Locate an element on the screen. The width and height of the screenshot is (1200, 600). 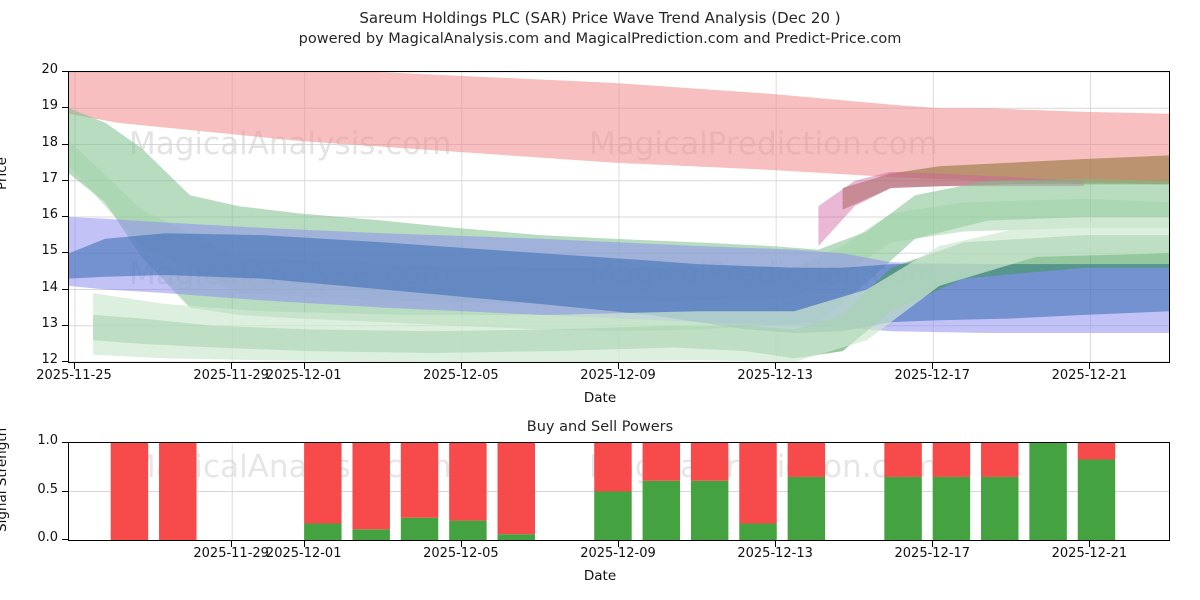
signal-y-tick-label: 0.0 is located at coordinates (47, 537).